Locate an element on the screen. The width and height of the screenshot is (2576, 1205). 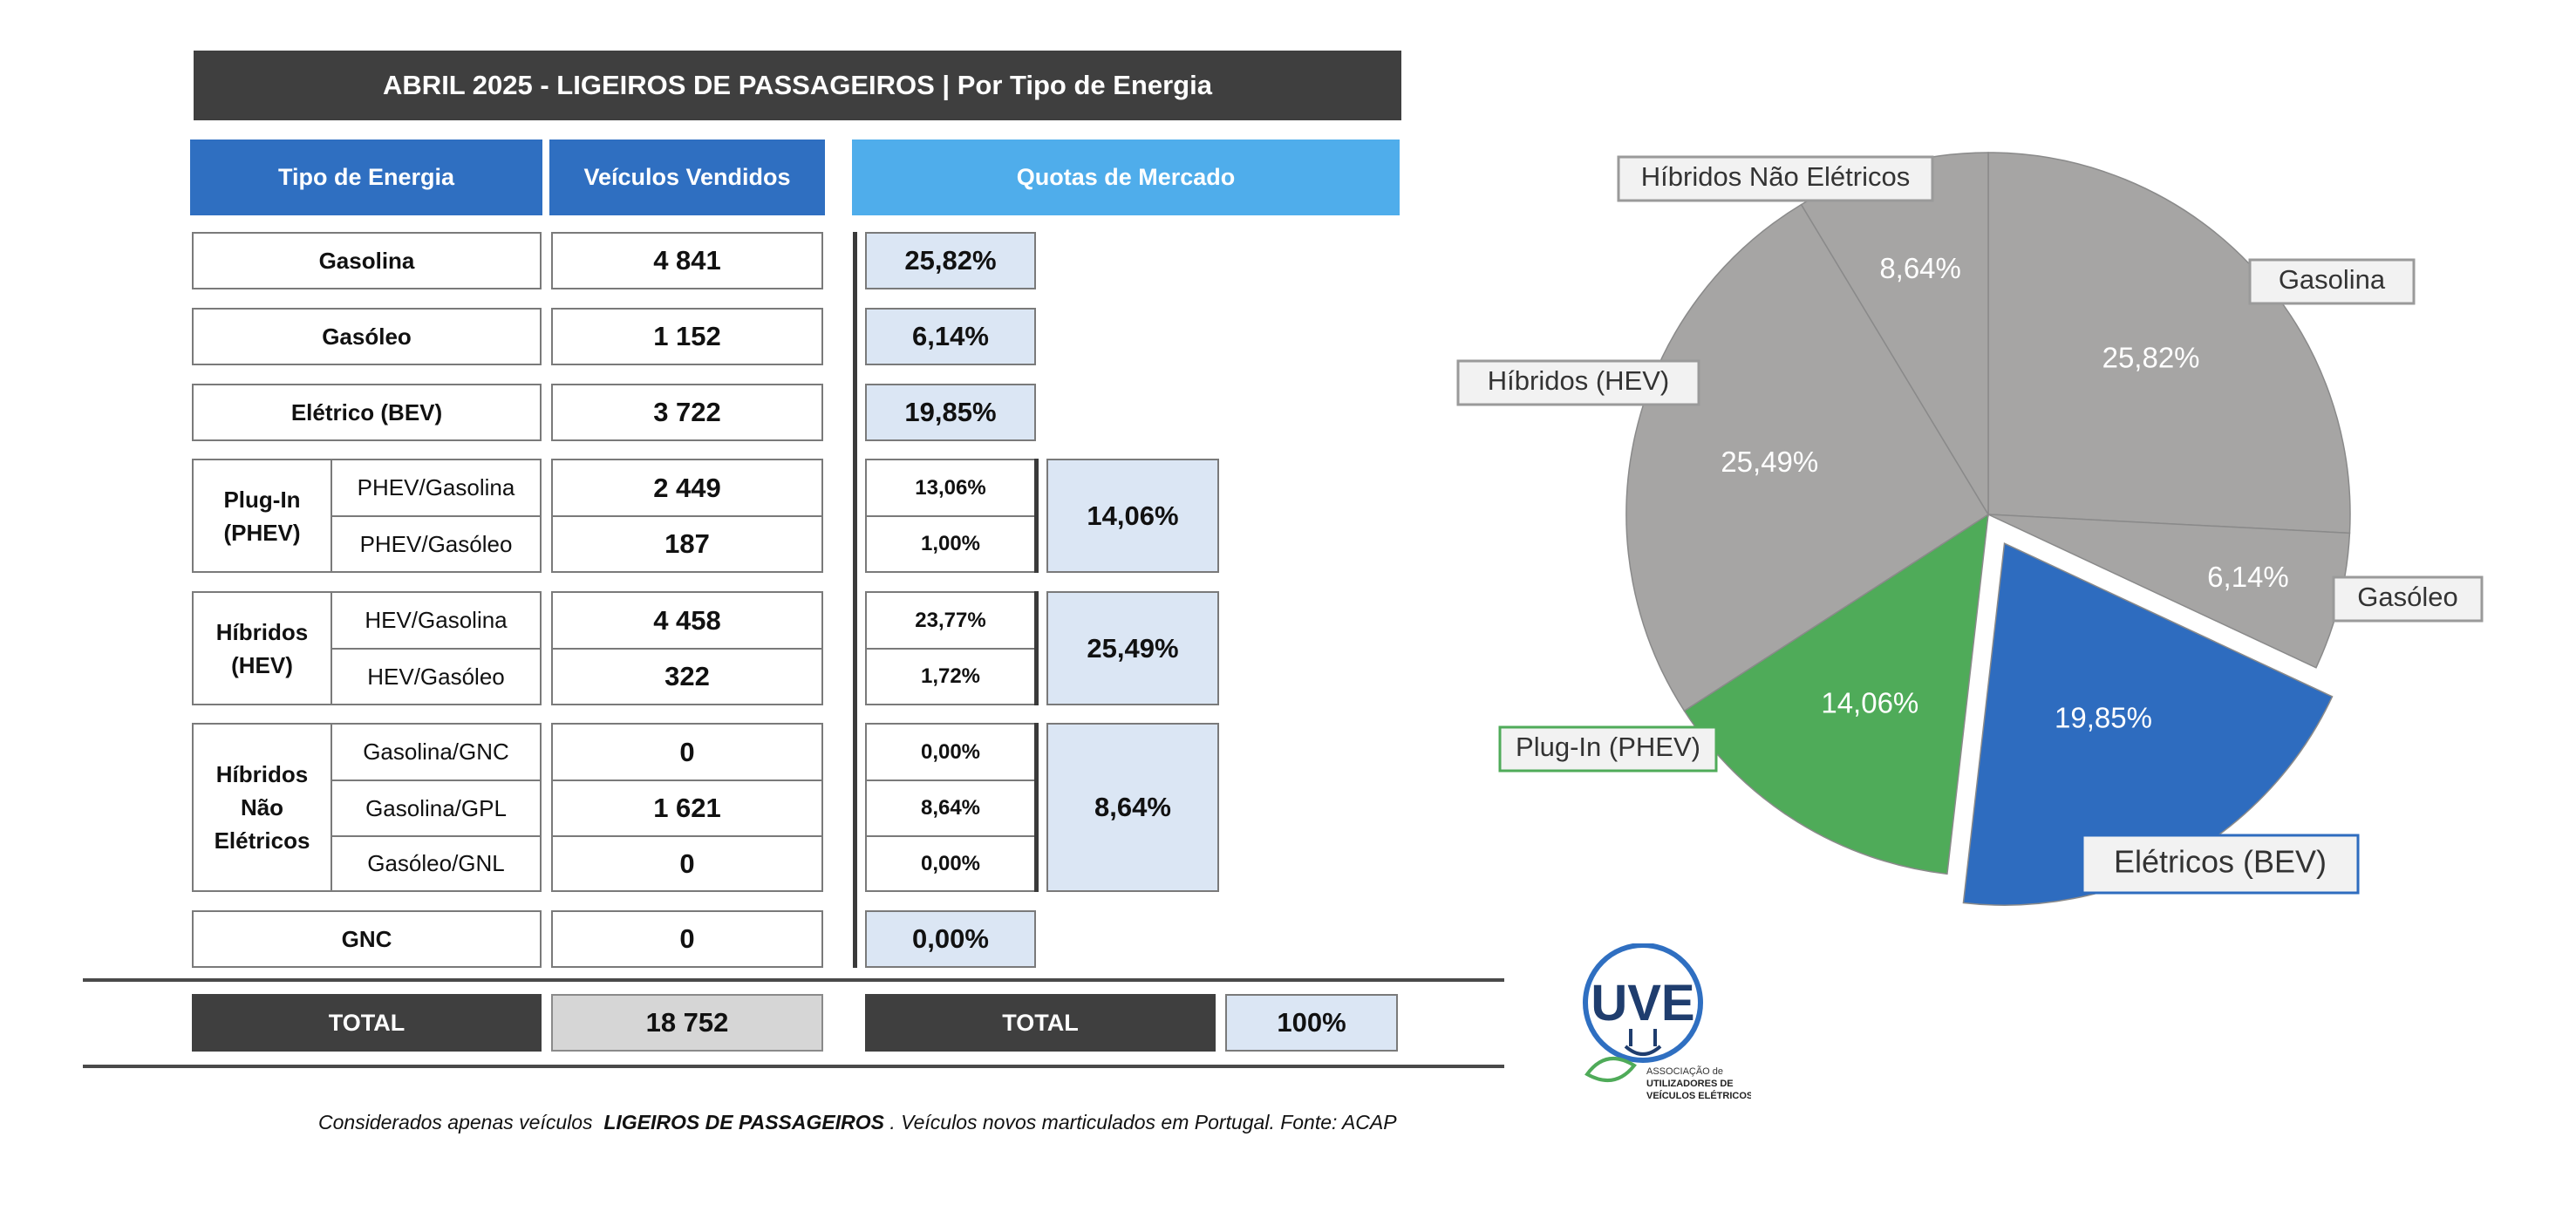
svg-text: Plug-In (PHEV) is located at coordinates (1608, 747).